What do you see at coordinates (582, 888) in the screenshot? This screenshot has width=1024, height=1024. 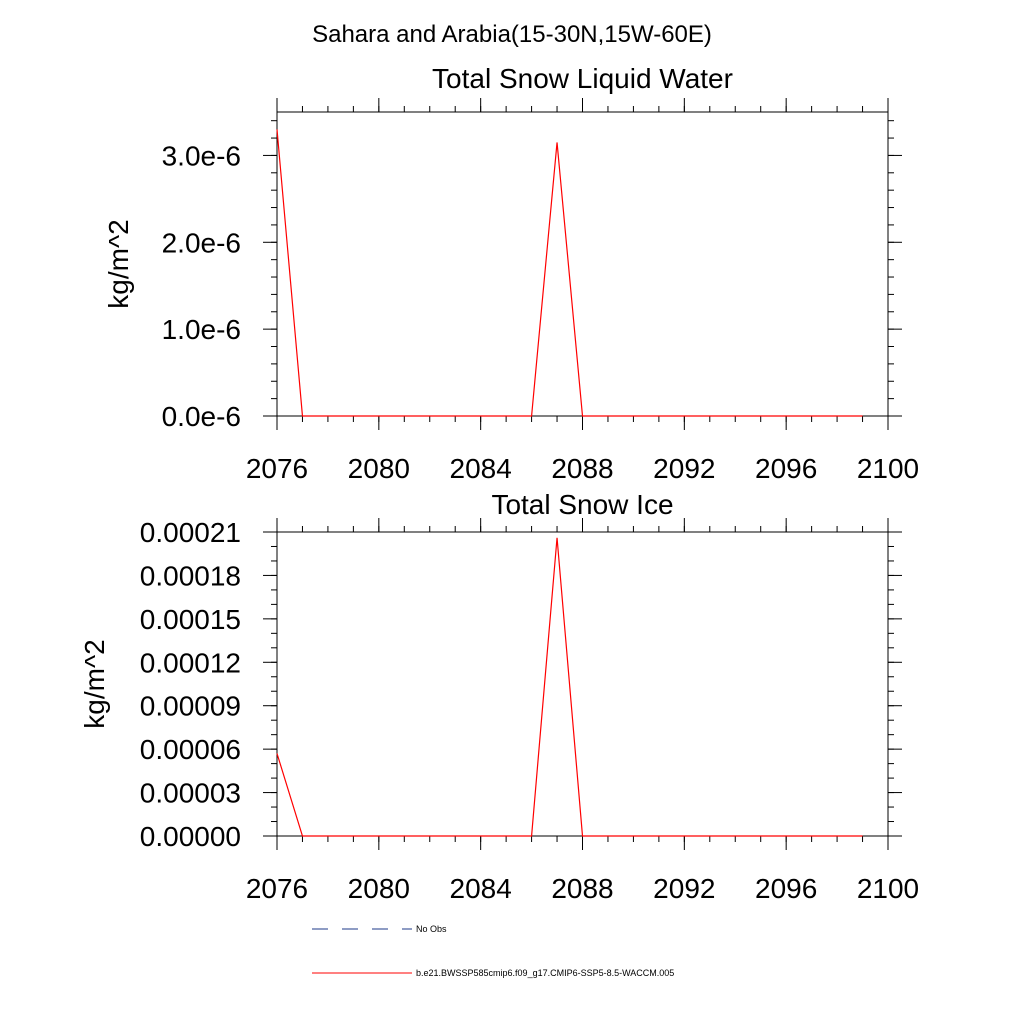 I see `chart-1-x-tick-label: 2088` at bounding box center [582, 888].